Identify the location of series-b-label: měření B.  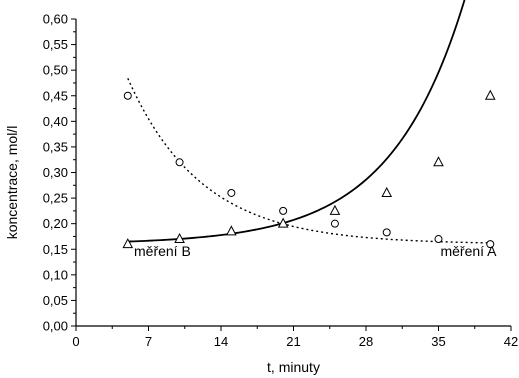
(162, 251).